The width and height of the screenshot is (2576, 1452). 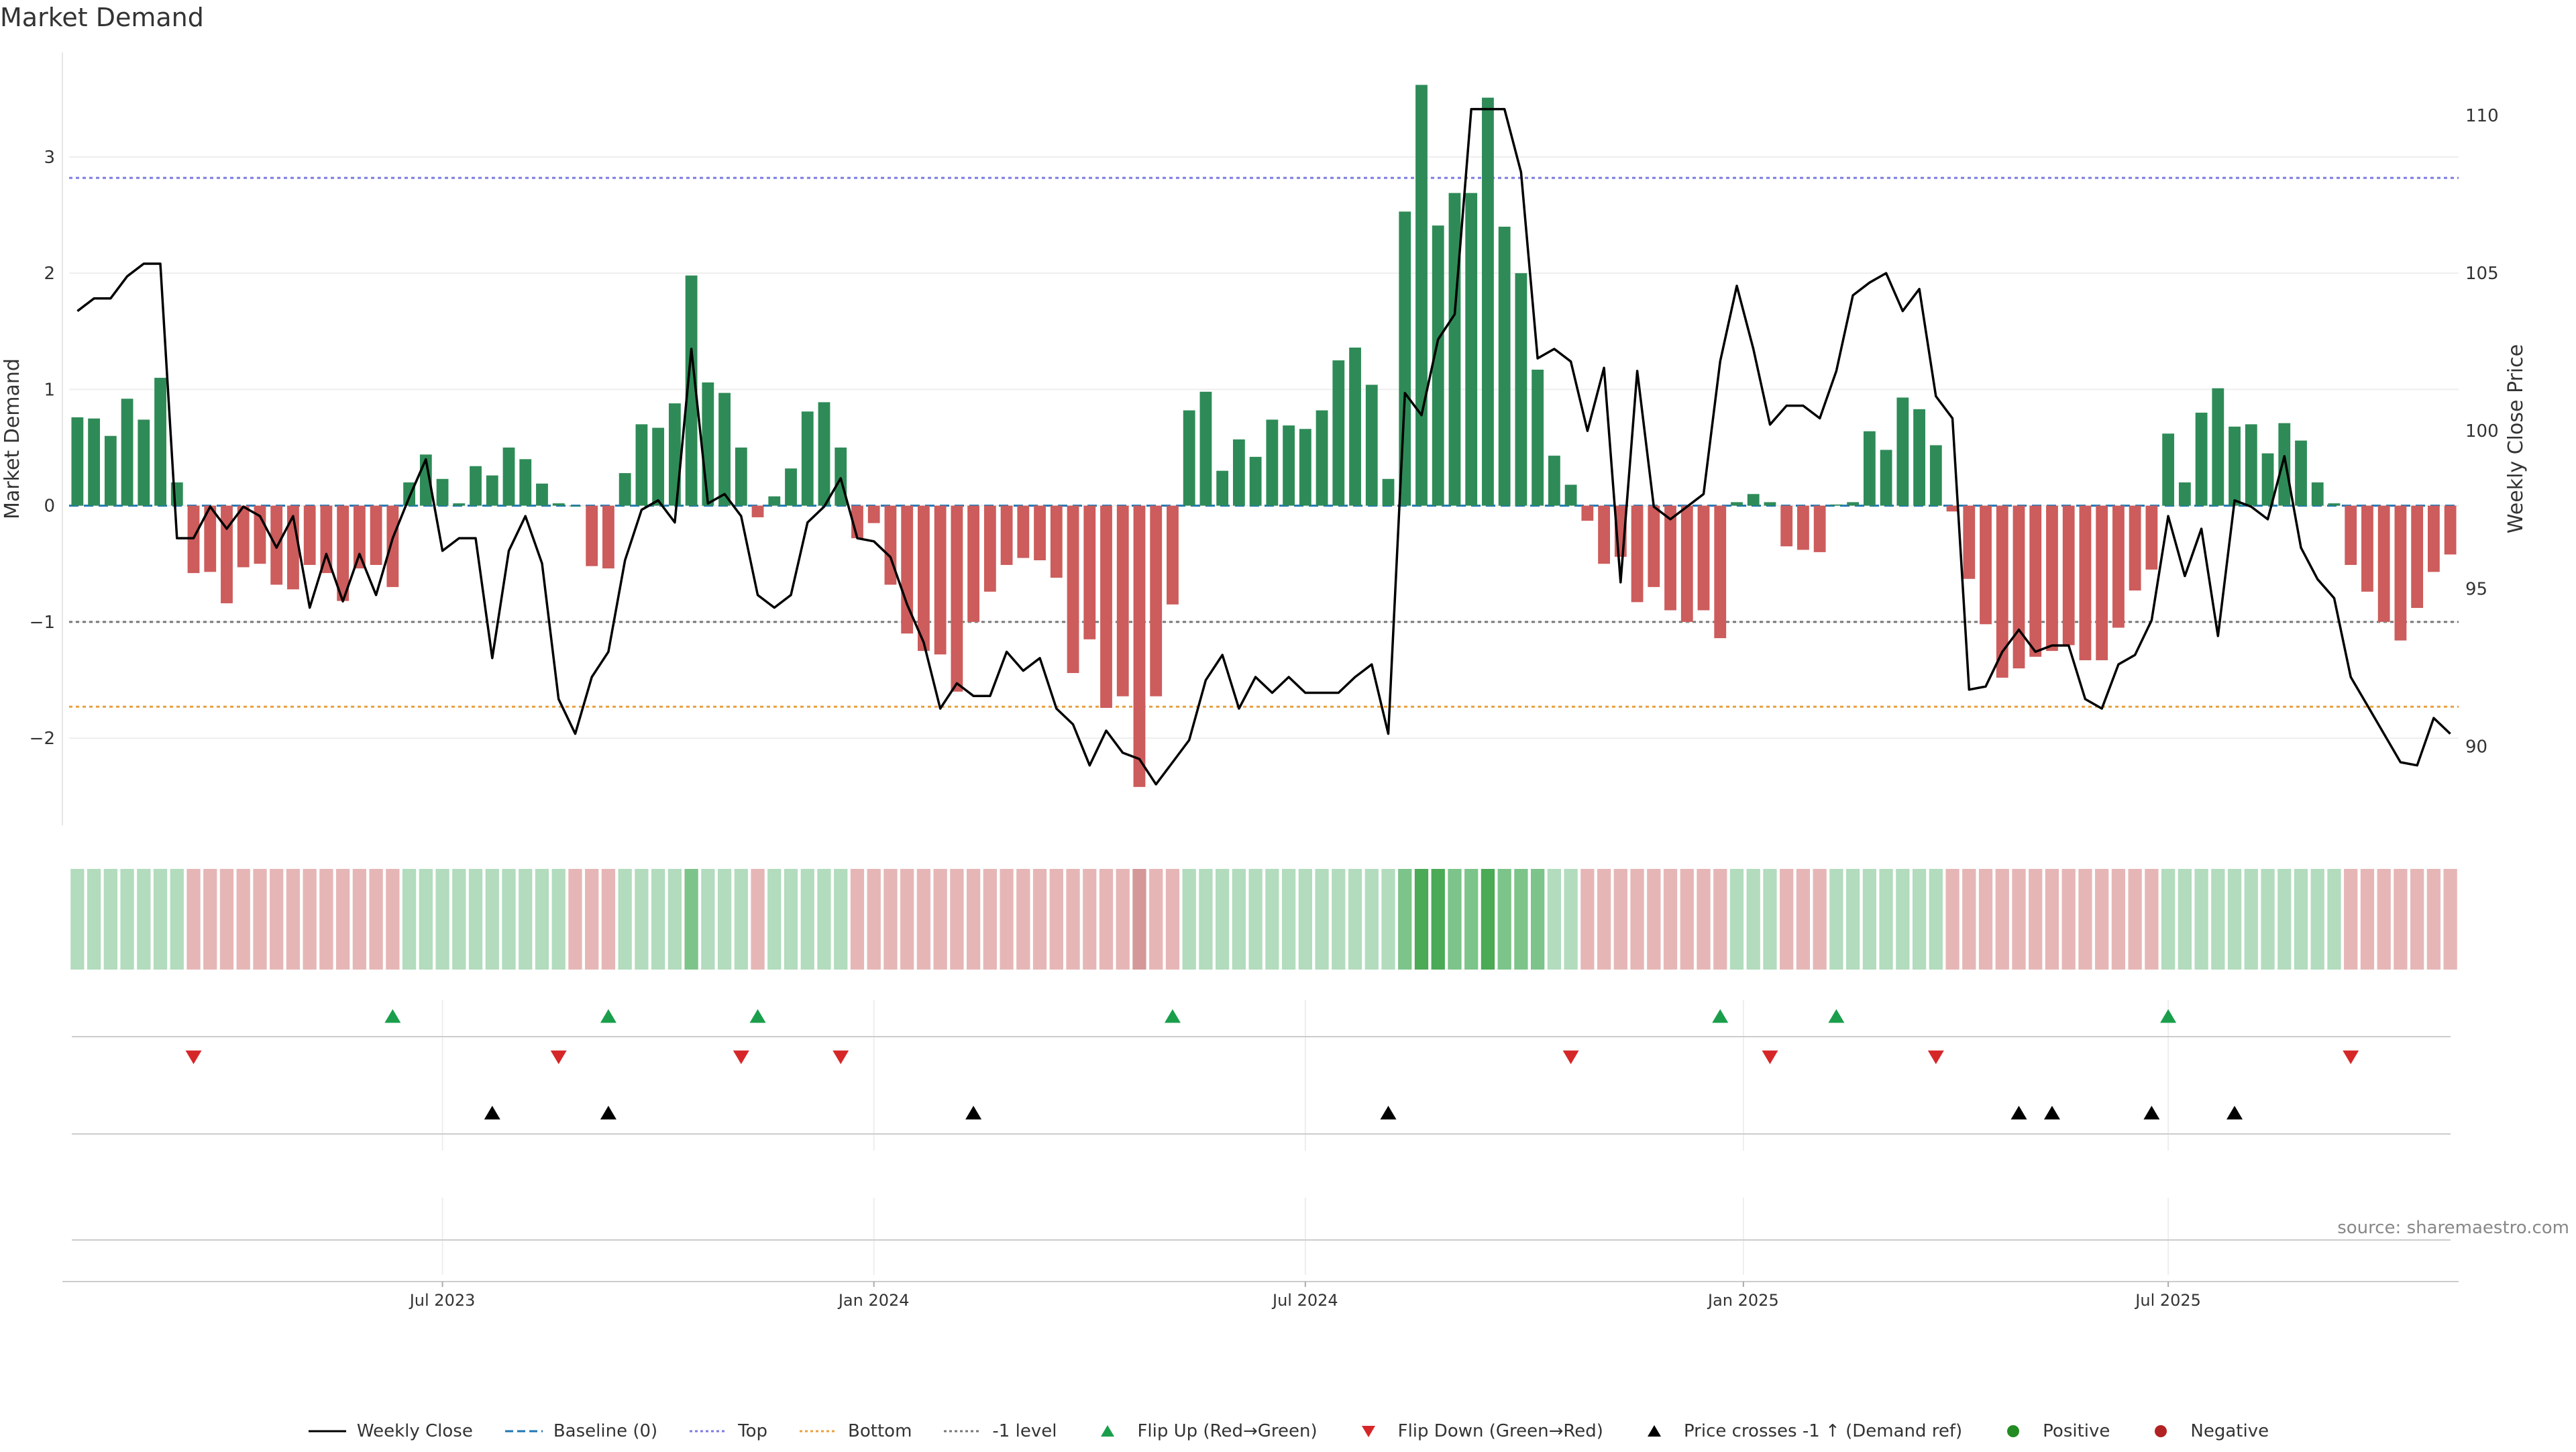 I want to click on legend-label: Price crosses -1 ↑ (Demand ref), so click(x=1823, y=1431).